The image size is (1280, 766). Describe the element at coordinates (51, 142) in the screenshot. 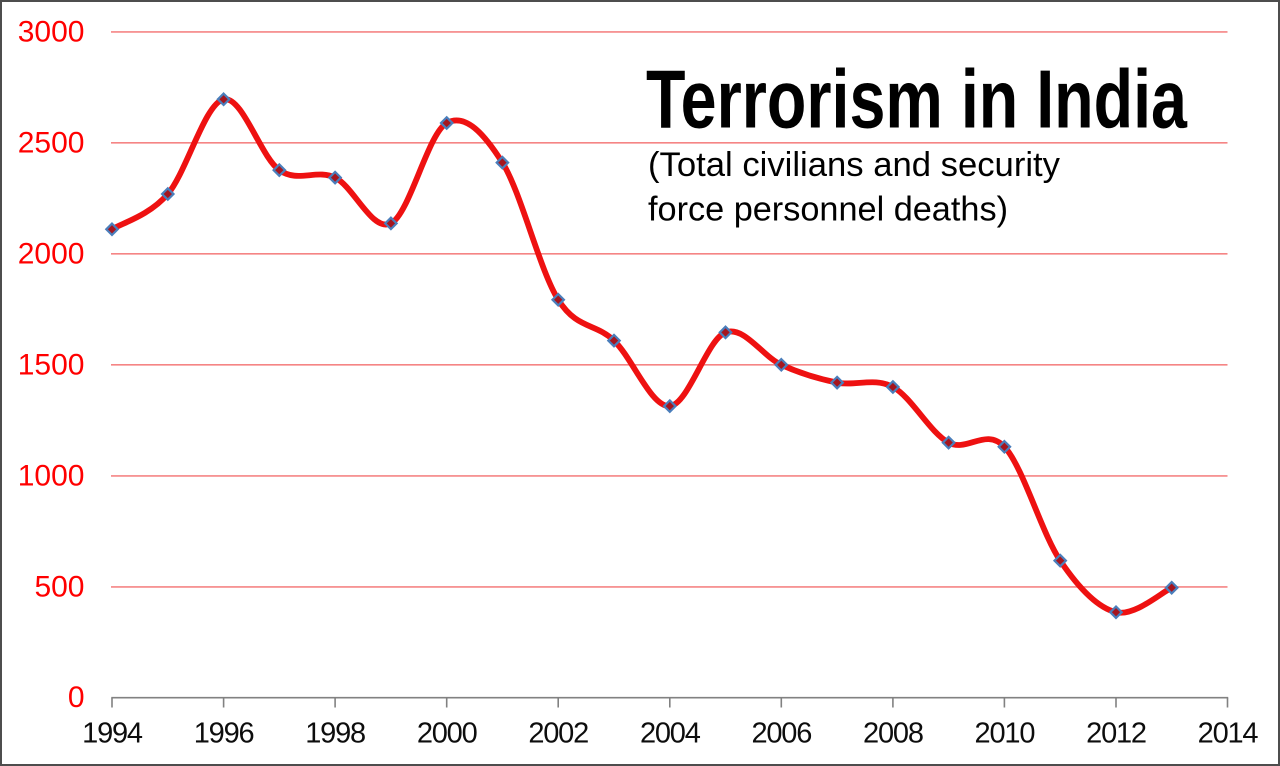

I see `svg-text: 2500` at that location.